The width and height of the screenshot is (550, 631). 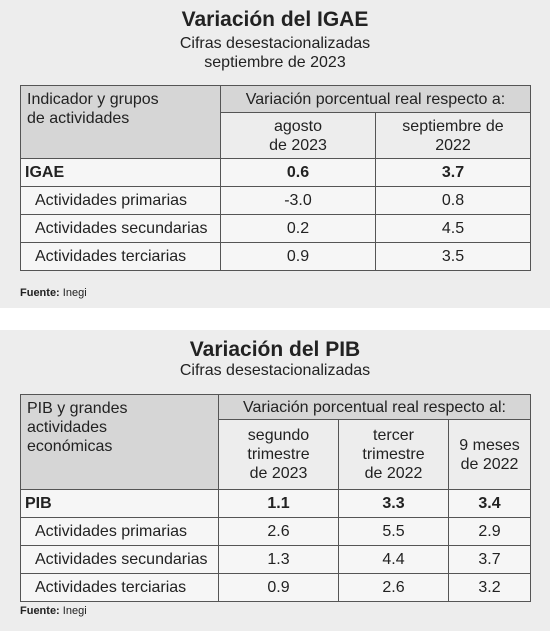 What do you see at coordinates (298, 135) in the screenshot?
I see `column-header: agosto de 2023` at bounding box center [298, 135].